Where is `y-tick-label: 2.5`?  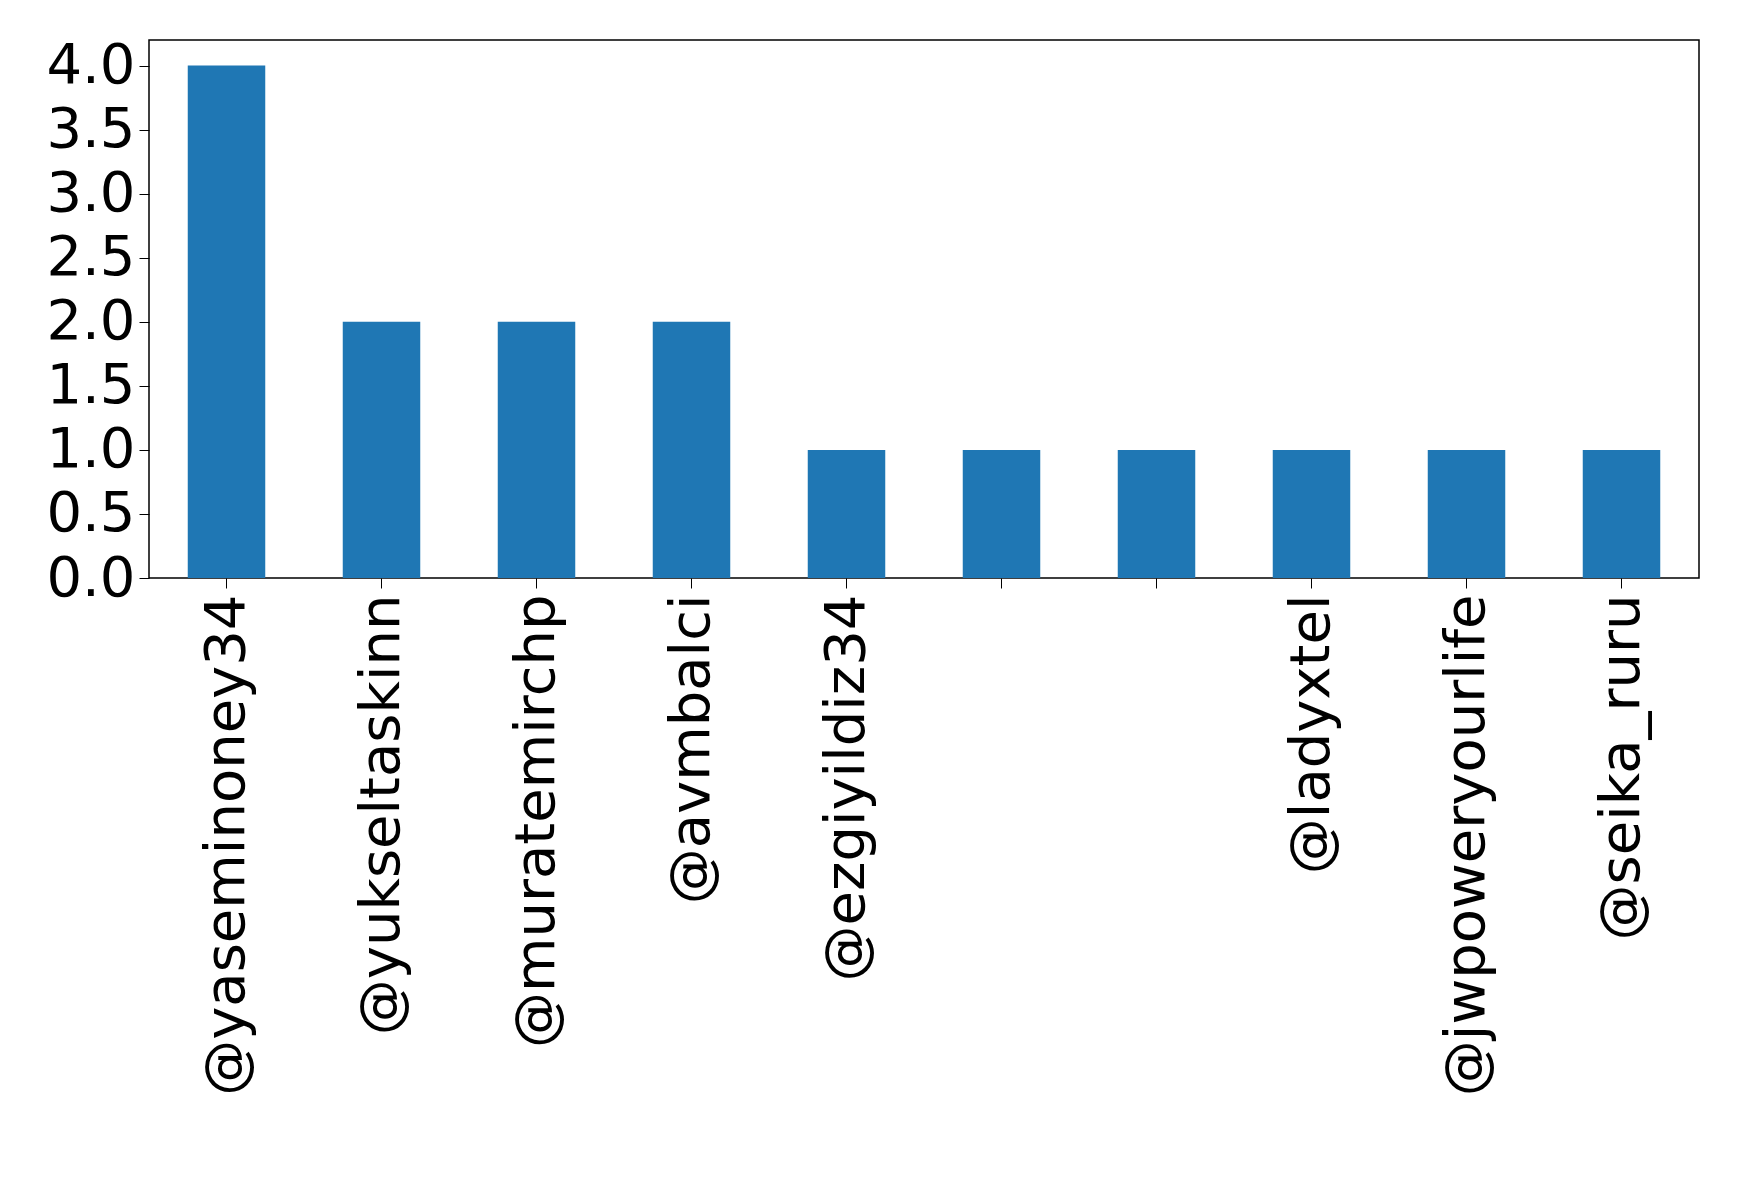
y-tick-label: 2.5 is located at coordinates (91, 256).